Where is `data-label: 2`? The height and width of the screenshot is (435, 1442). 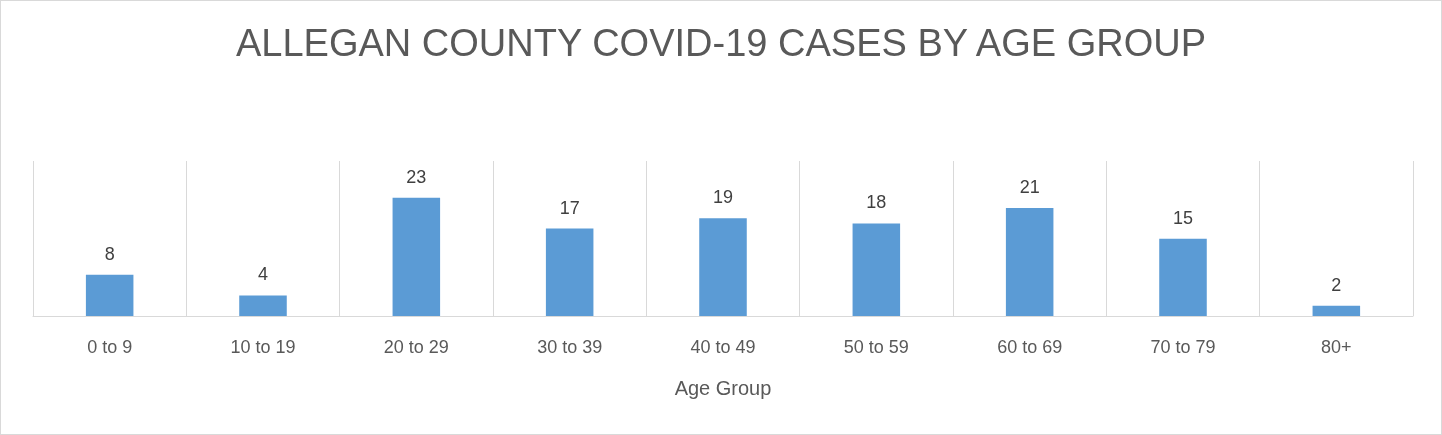
data-label: 2 is located at coordinates (1336, 284).